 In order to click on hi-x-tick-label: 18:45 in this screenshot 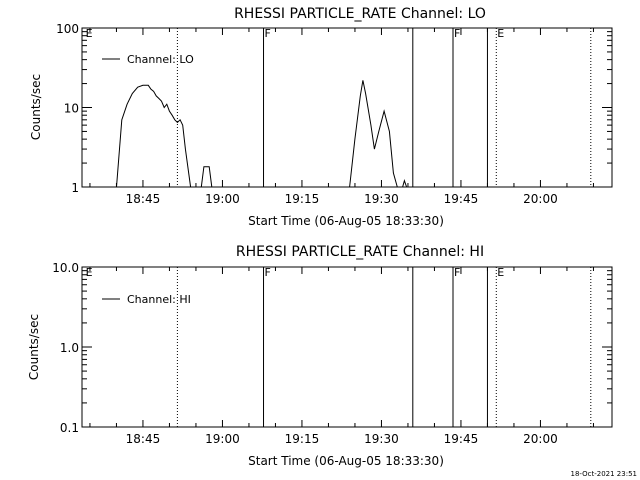, I will do `click(143, 439)`.